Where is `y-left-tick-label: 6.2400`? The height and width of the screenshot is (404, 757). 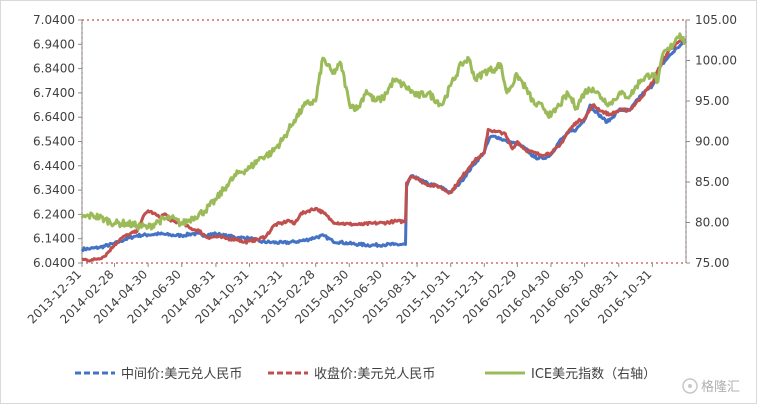
y-left-tick-label: 6.2400 is located at coordinates (54, 214).